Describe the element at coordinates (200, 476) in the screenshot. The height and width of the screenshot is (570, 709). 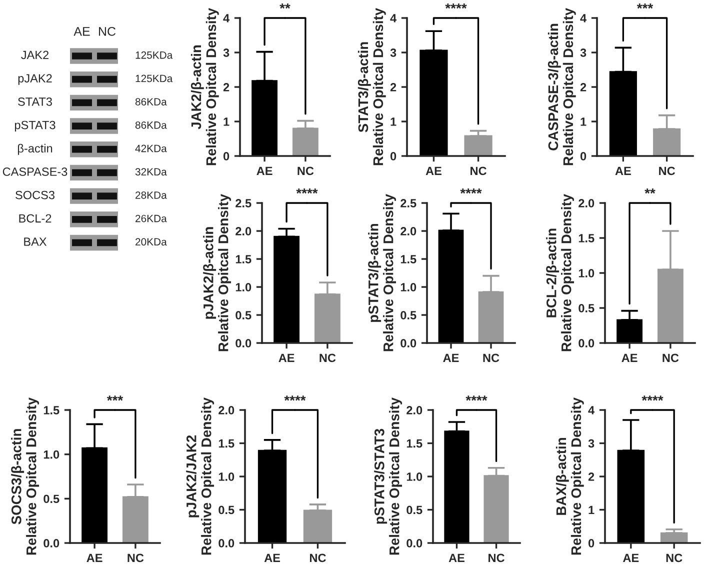
I see `y-axis-title: pJAK2/JAK2 Relative Opitcal Density` at that location.